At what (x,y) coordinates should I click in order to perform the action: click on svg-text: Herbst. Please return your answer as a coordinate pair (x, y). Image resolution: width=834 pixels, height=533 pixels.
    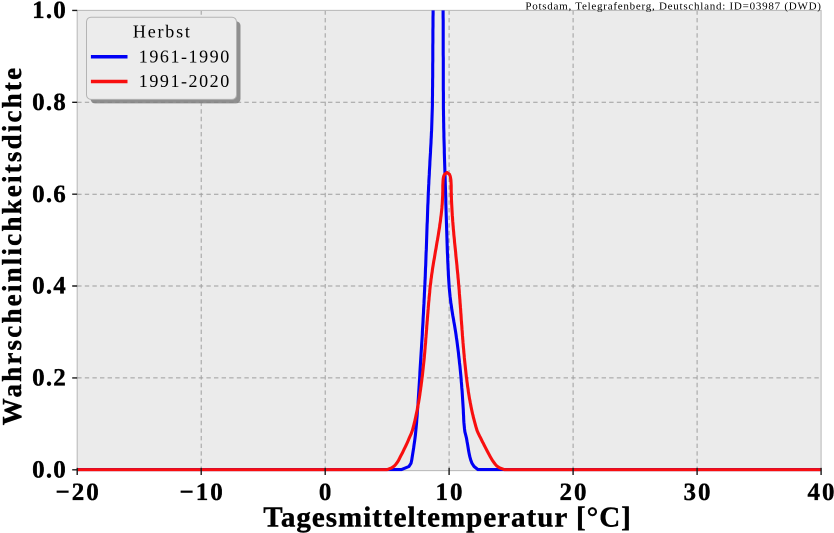
    Looking at the image, I should click on (162, 31).